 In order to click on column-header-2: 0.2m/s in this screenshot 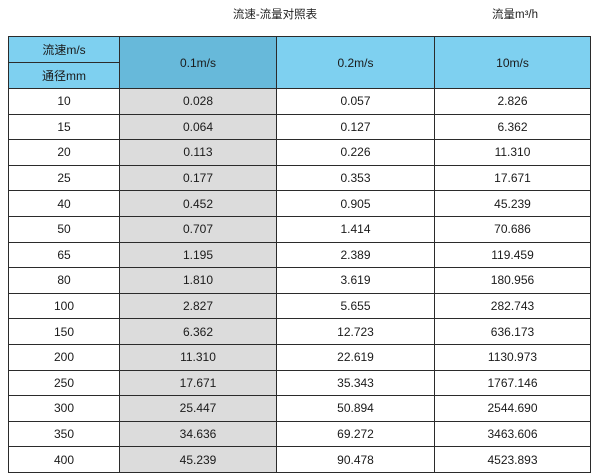, I will do `click(355, 62)`.